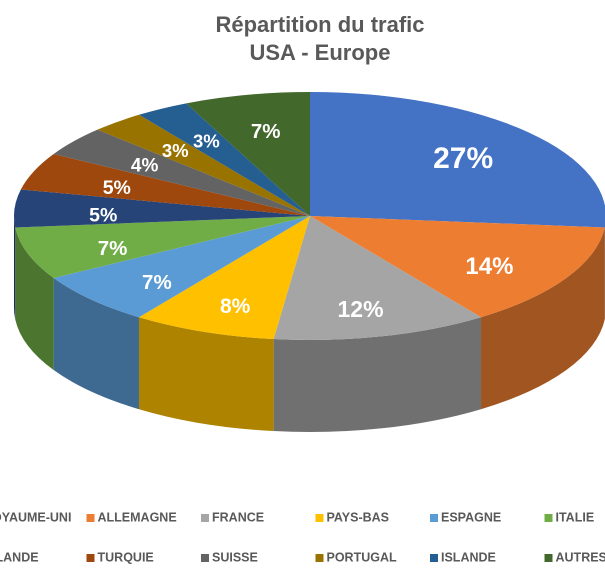  What do you see at coordinates (35, 517) in the screenshot?
I see `legend-label: ROYAUME-UNI` at bounding box center [35, 517].